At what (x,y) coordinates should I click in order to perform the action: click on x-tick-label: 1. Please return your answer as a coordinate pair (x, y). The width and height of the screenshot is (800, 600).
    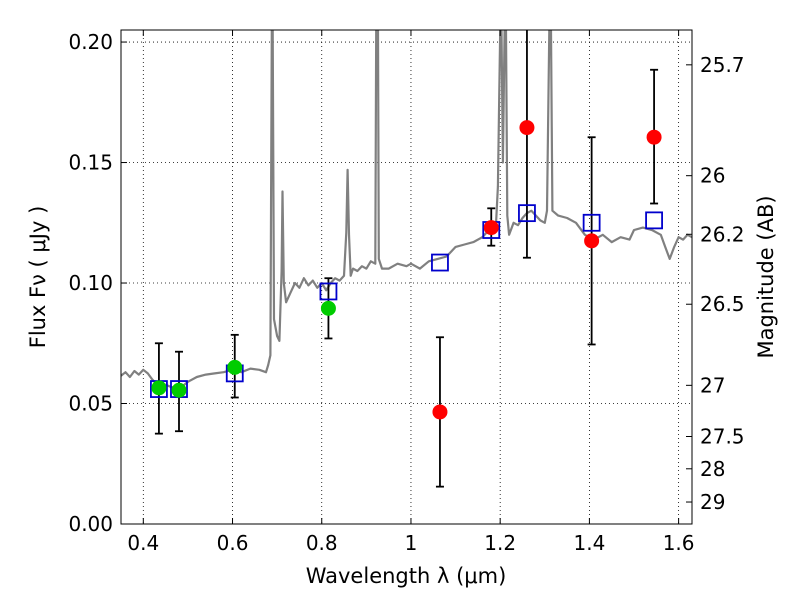
    Looking at the image, I should click on (411, 543).